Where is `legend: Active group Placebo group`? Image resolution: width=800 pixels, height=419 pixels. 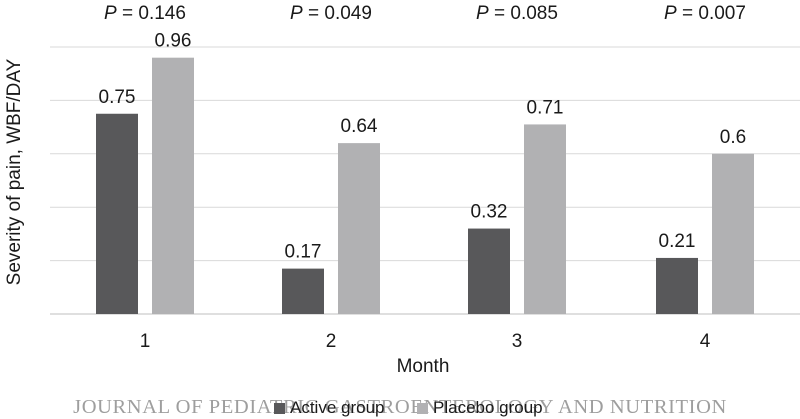
legend: Active group Placebo group is located at coordinates (408, 407).